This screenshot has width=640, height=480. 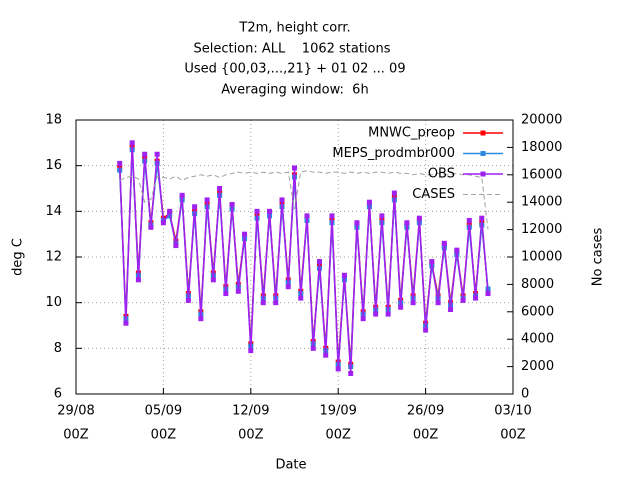 I want to click on y2-tick-label: 4000, so click(x=537, y=339).